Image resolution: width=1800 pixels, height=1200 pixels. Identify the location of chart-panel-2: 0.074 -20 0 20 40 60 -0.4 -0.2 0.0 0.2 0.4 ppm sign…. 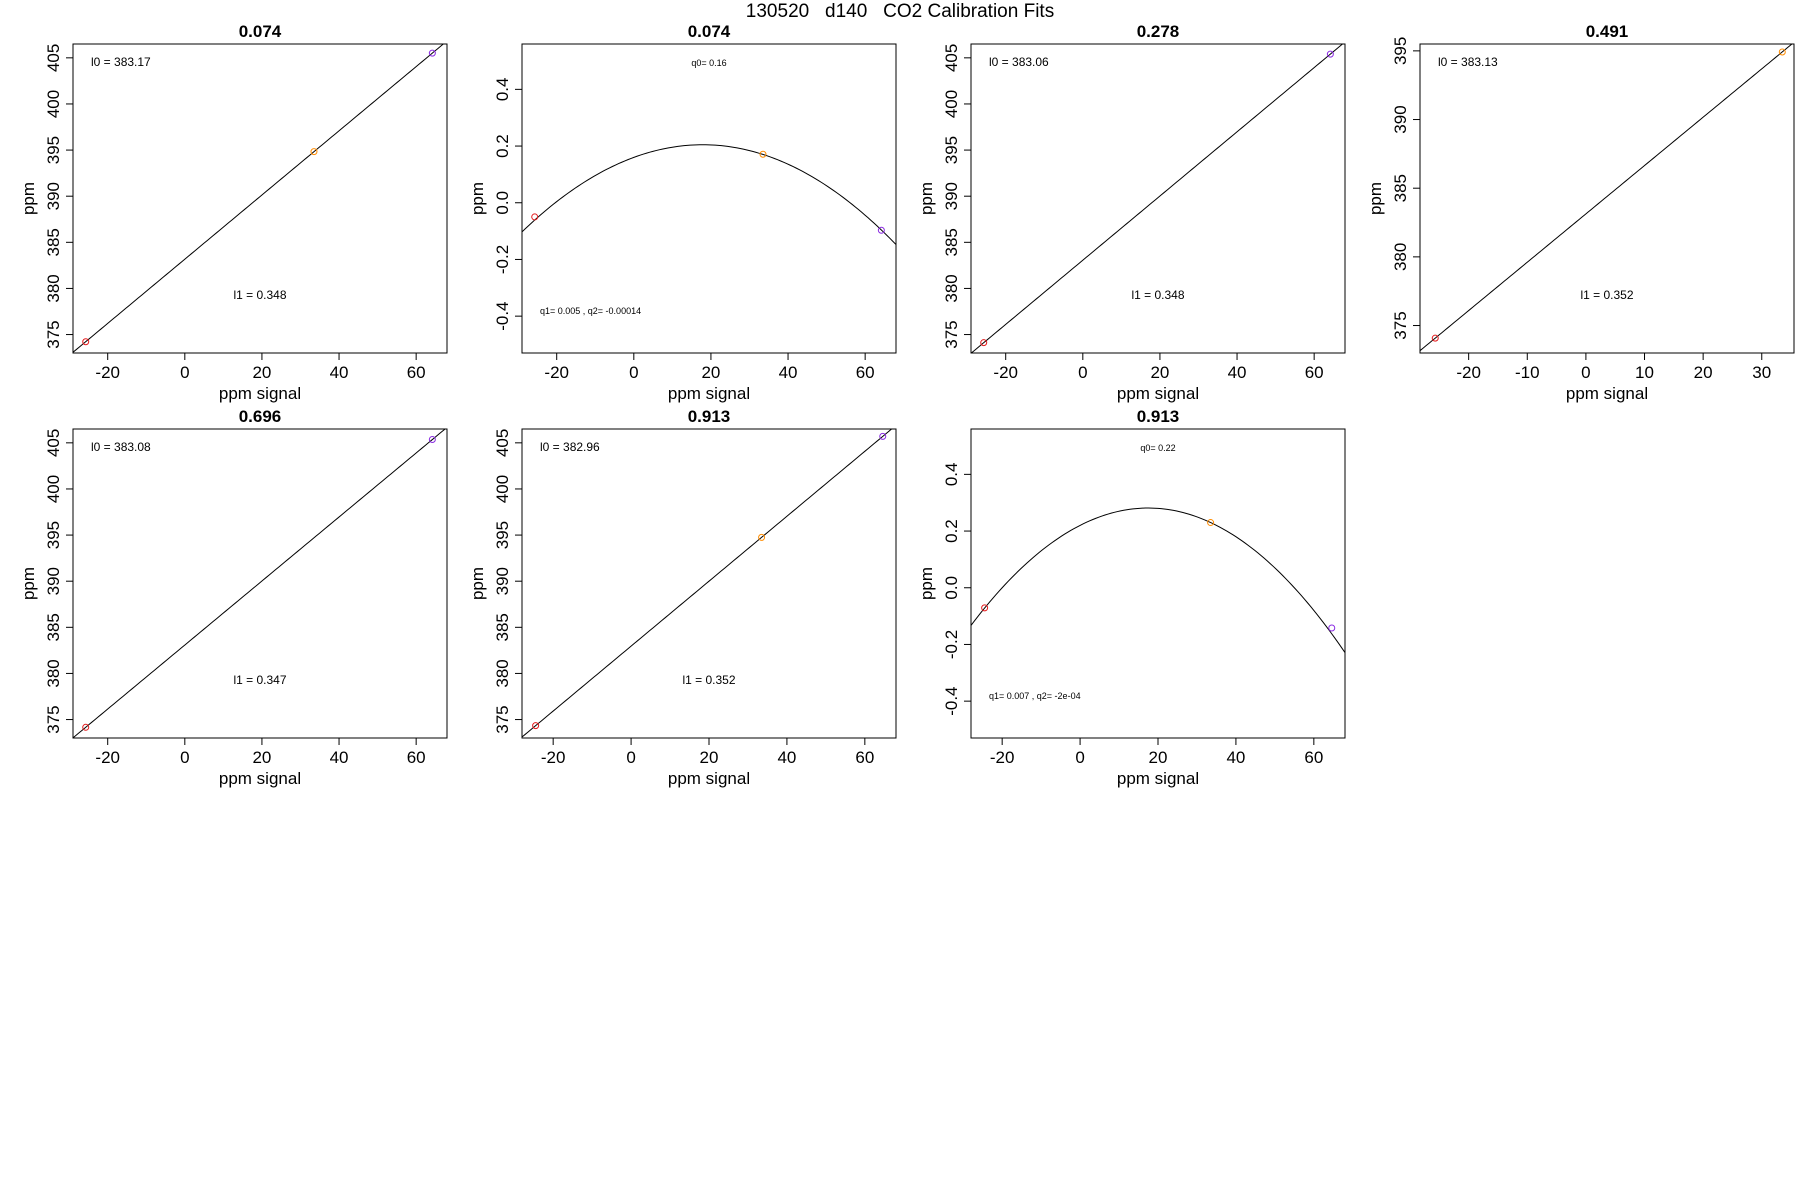
(682, 212).